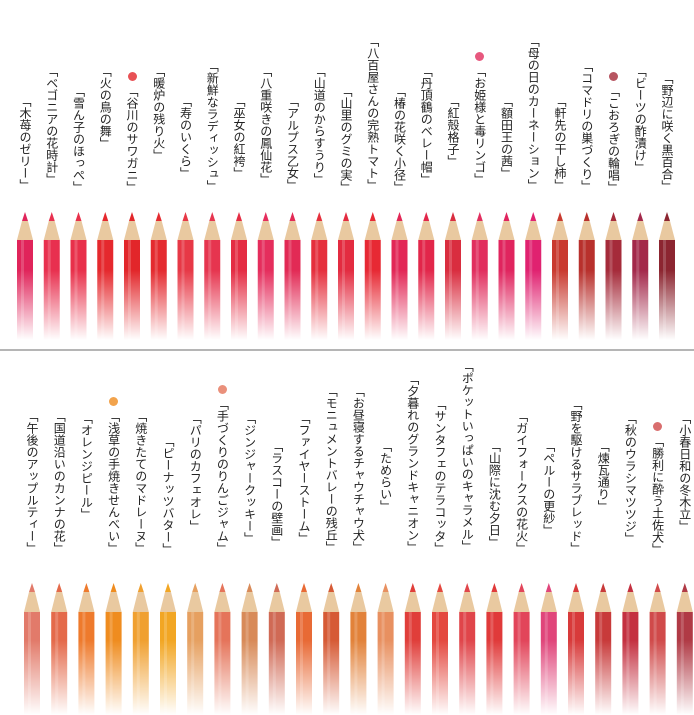 The image size is (694, 715). I want to click on pencil-label: 「お昼寝するチャウチャウ犬」, so click(358, 469).